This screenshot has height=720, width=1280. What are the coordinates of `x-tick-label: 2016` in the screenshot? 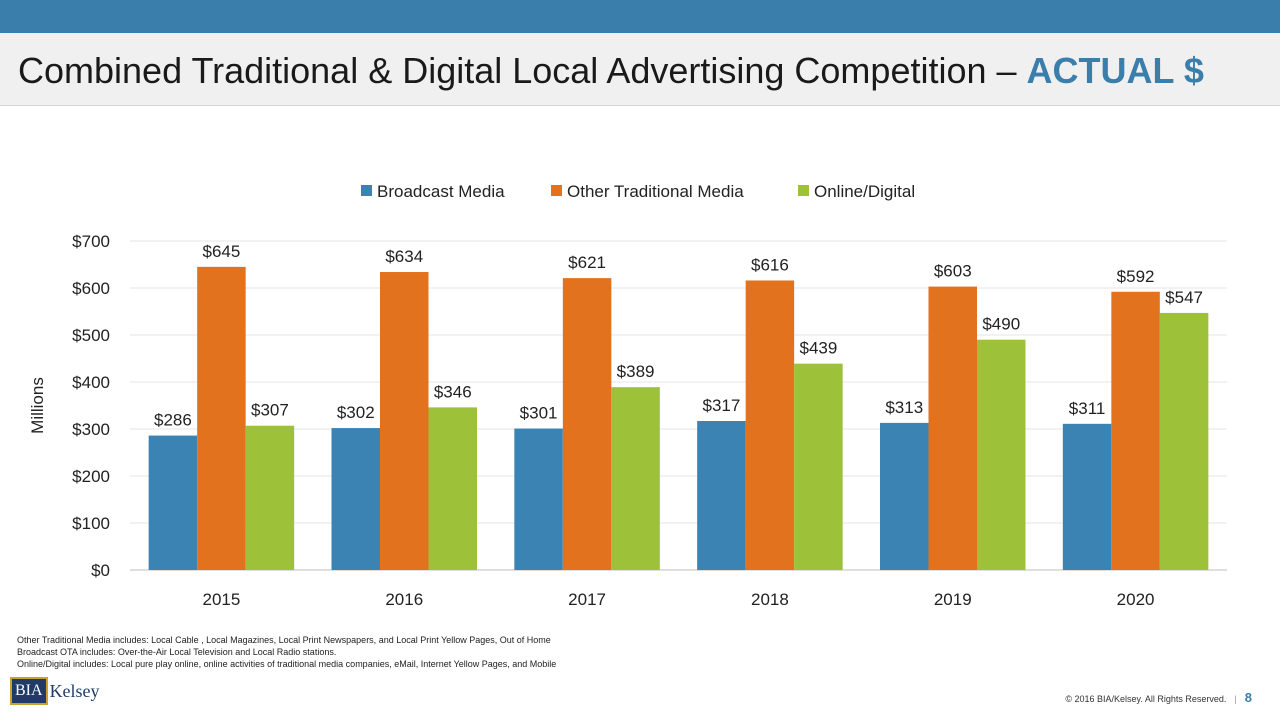 It's located at (404, 599).